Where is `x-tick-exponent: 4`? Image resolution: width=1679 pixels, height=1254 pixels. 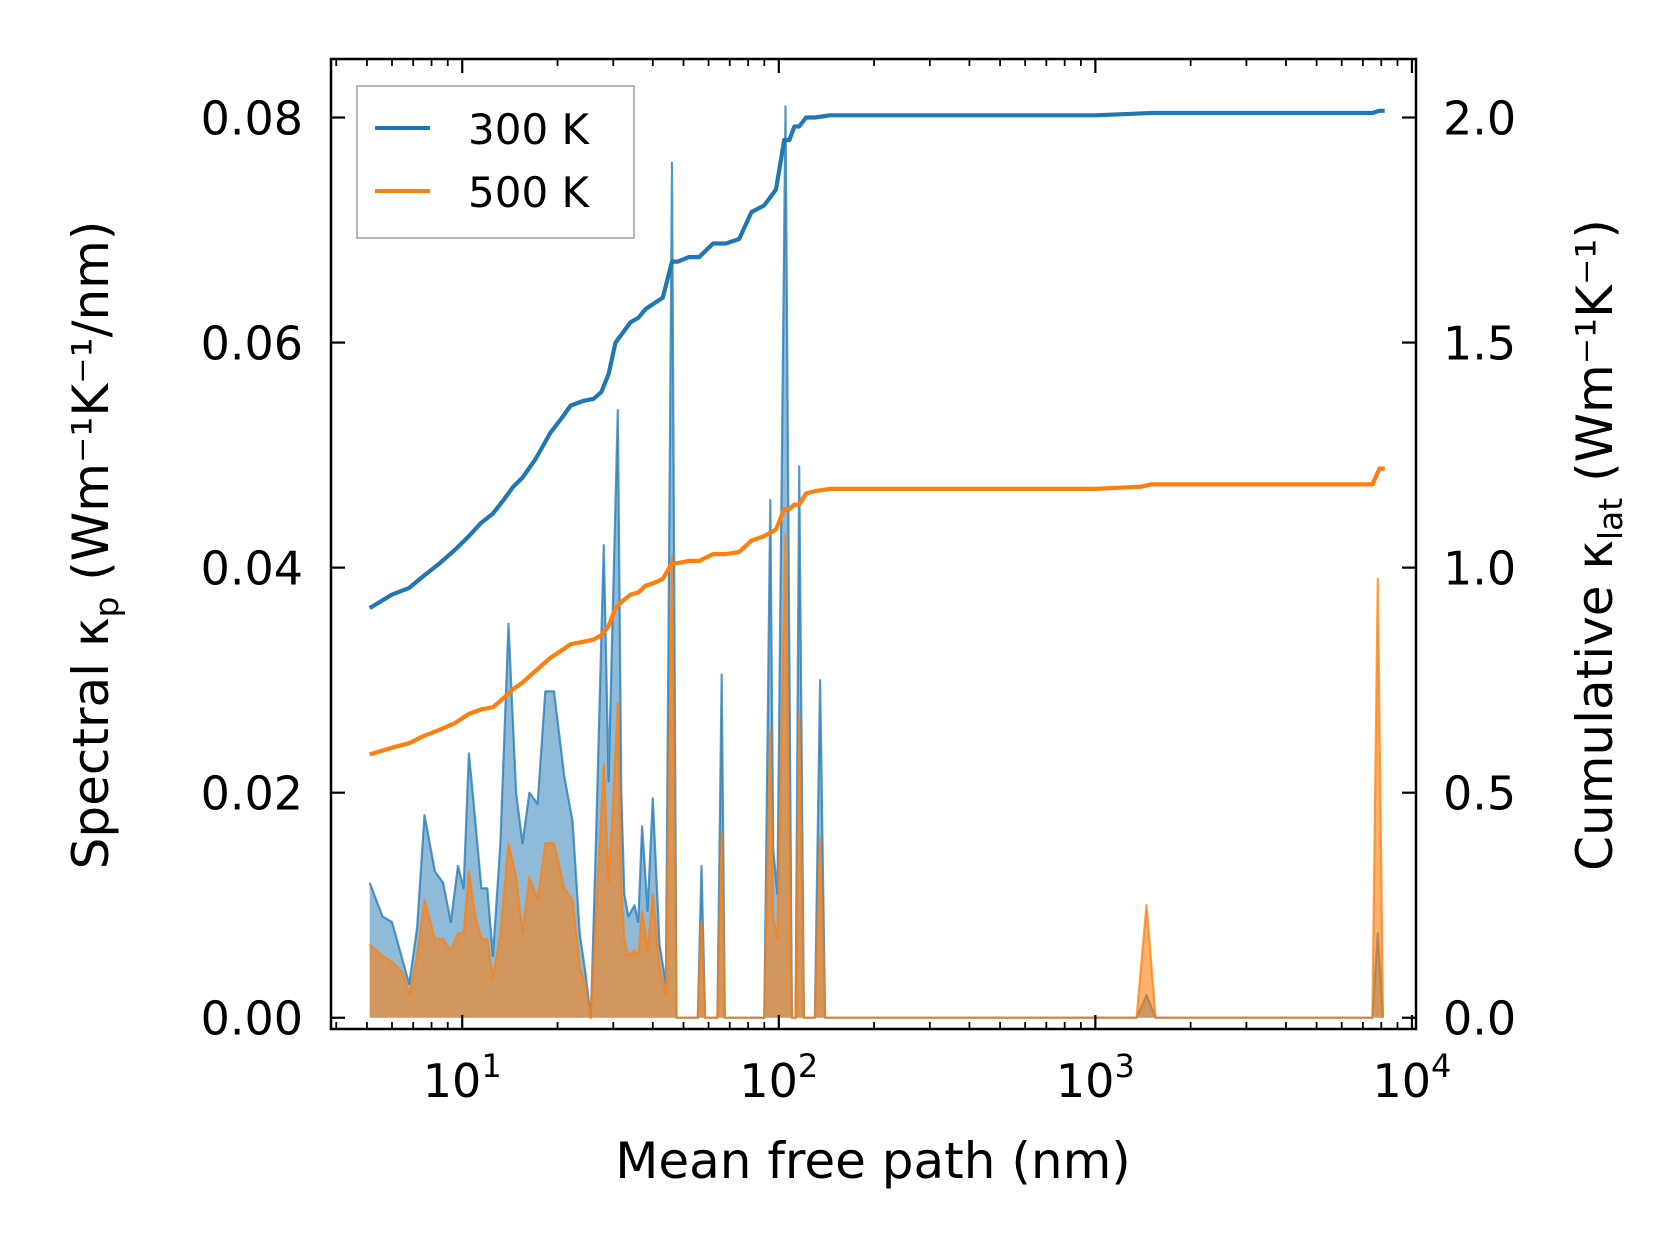
x-tick-exponent: 4 is located at coordinates (1441, 1066).